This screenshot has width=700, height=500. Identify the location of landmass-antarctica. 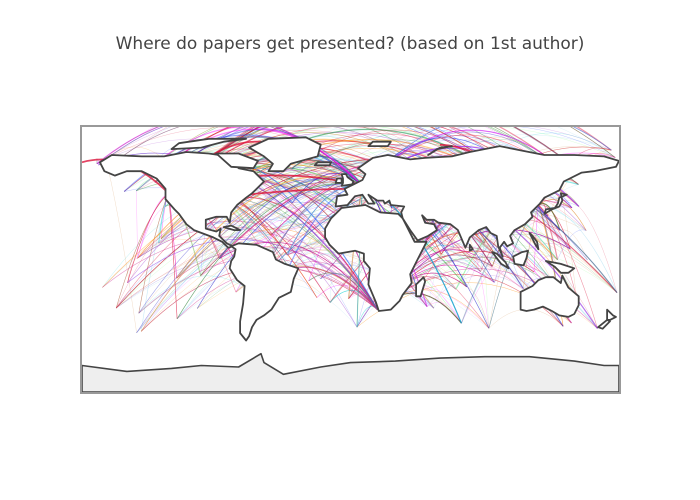
(350, 372).